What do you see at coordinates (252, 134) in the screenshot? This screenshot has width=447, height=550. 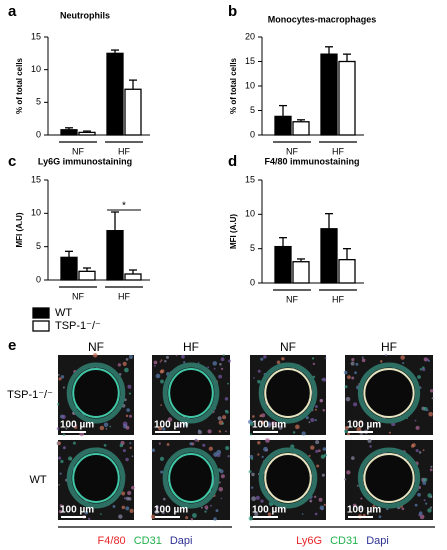 I see `y-tick-label: 0` at bounding box center [252, 134].